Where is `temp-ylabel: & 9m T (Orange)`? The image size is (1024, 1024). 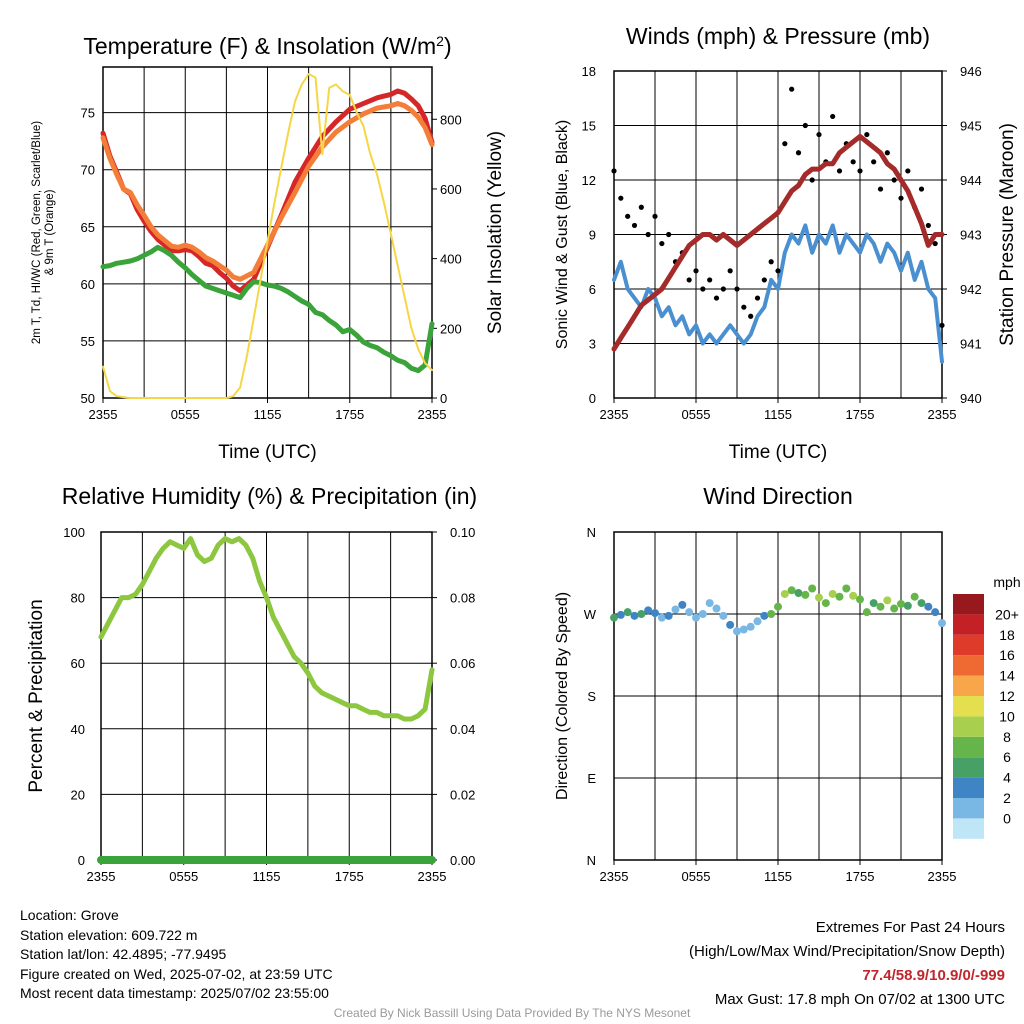 temp-ylabel: & 9m T (Orange) is located at coordinates (50, 232).